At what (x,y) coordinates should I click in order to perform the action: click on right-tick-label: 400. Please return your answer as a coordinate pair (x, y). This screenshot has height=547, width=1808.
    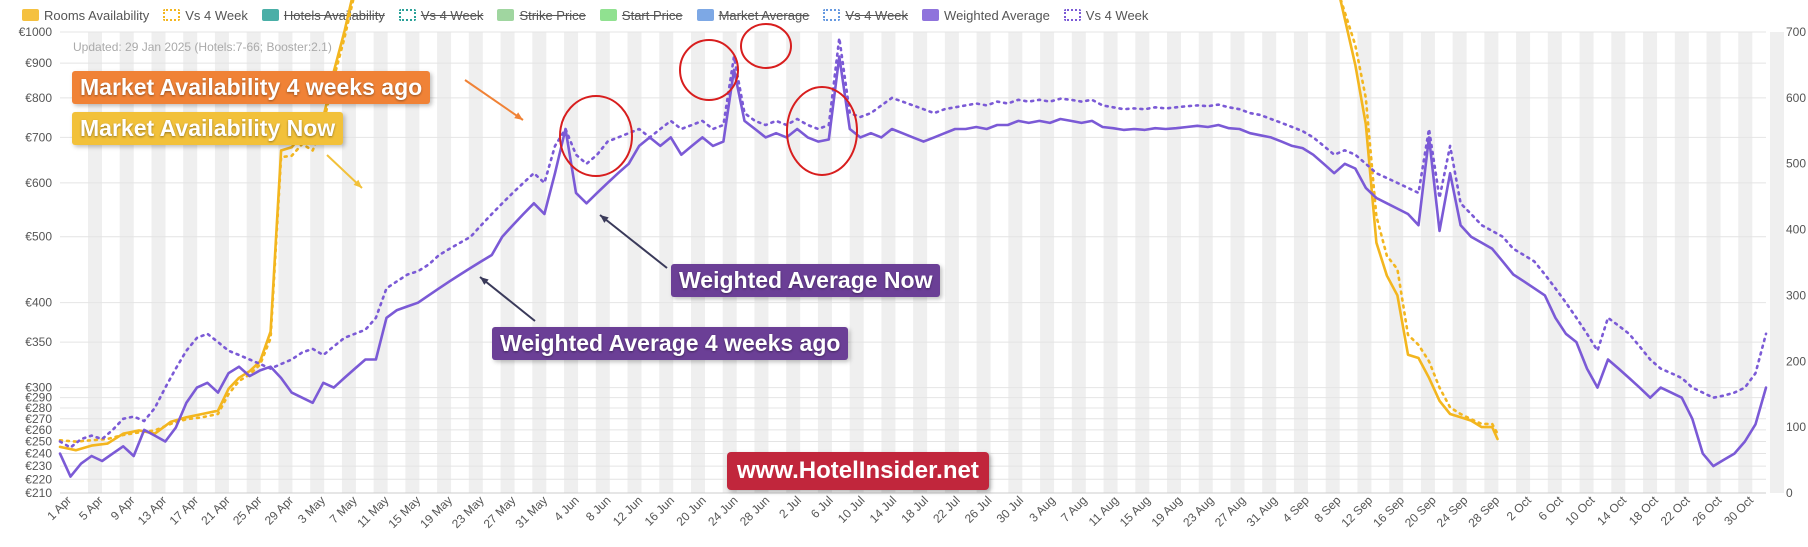
    Looking at the image, I should click on (1796, 230).